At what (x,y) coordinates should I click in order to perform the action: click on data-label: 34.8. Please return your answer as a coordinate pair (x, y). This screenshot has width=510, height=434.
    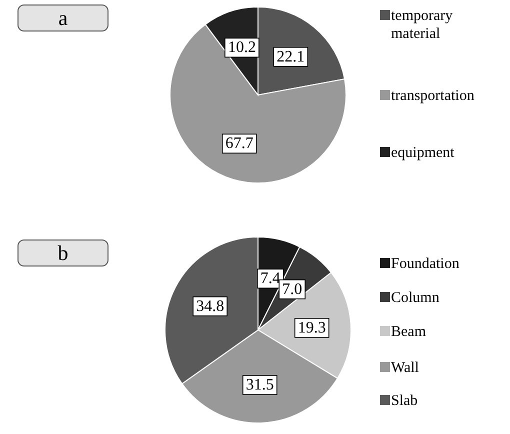
    Looking at the image, I should click on (210, 306).